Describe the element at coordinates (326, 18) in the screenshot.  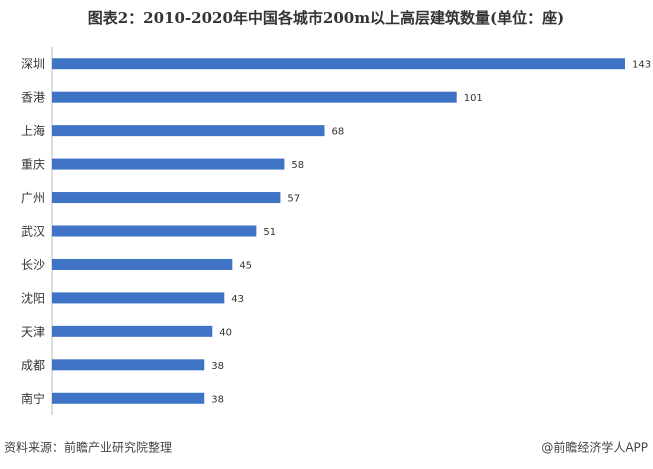
I see `chart-title: 图表2：2010-2020年中国各城市200m以上高层建筑数量(单位：座)` at that location.